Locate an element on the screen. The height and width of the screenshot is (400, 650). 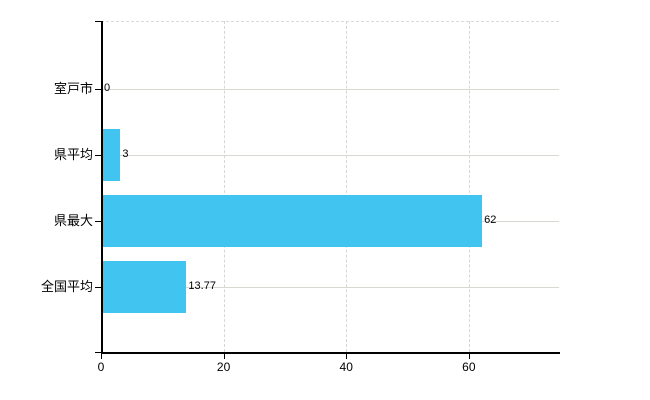
category-label: 県最大 is located at coordinates (73, 220).